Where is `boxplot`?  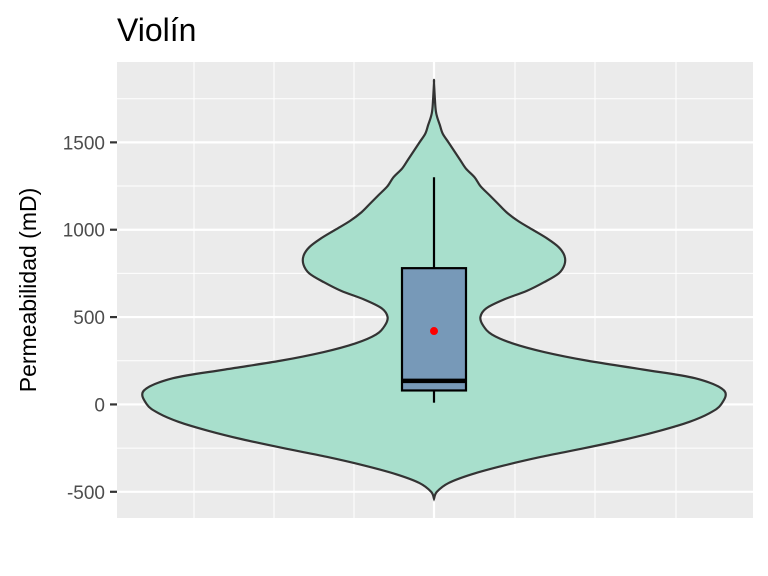 boxplot is located at coordinates (434, 290).